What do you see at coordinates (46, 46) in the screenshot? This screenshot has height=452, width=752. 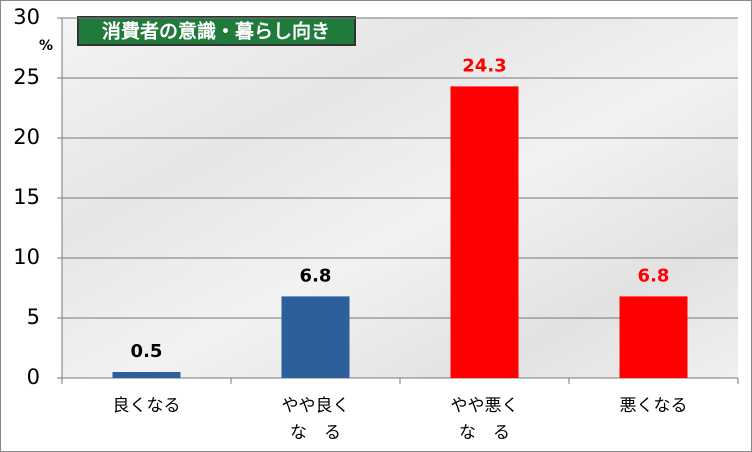 I see `y-unit: %` at bounding box center [46, 46].